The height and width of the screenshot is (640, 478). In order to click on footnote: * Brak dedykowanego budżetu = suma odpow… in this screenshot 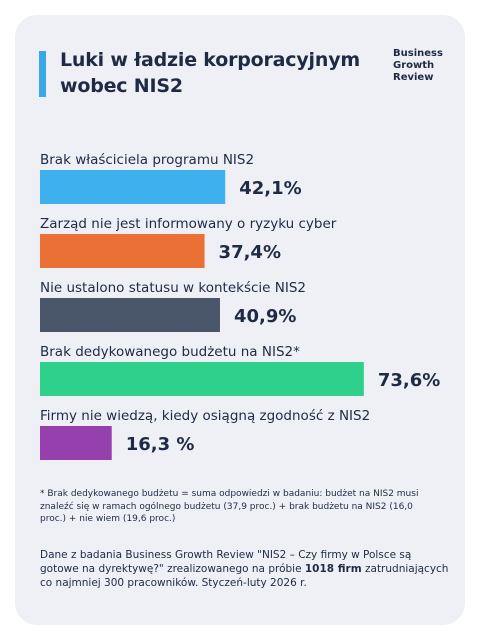, I will do `click(229, 506)`.